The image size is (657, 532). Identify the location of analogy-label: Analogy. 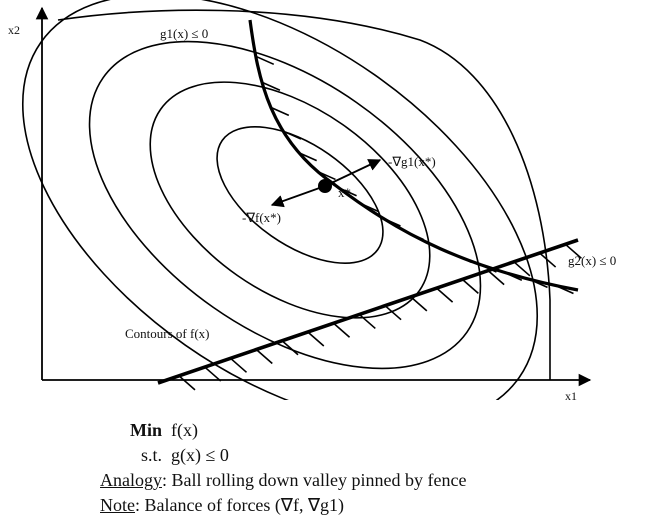
(131, 480).